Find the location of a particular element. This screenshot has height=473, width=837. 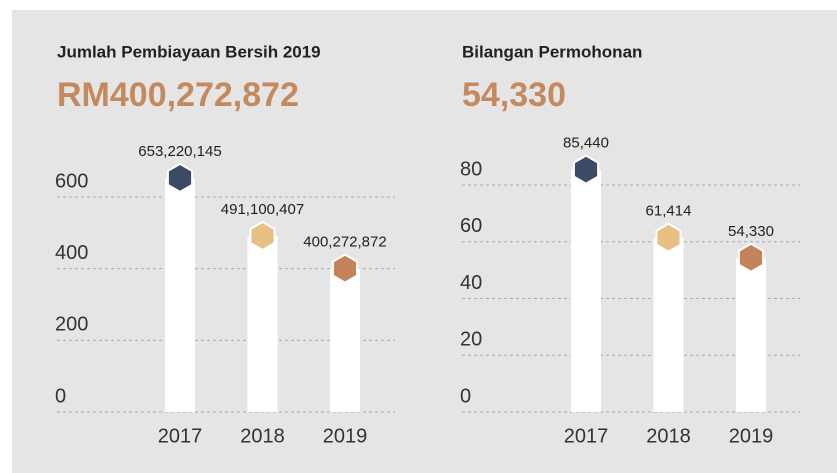

chart-title: Jumlah Pembiayaan Bersih 2019 is located at coordinates (189, 51).